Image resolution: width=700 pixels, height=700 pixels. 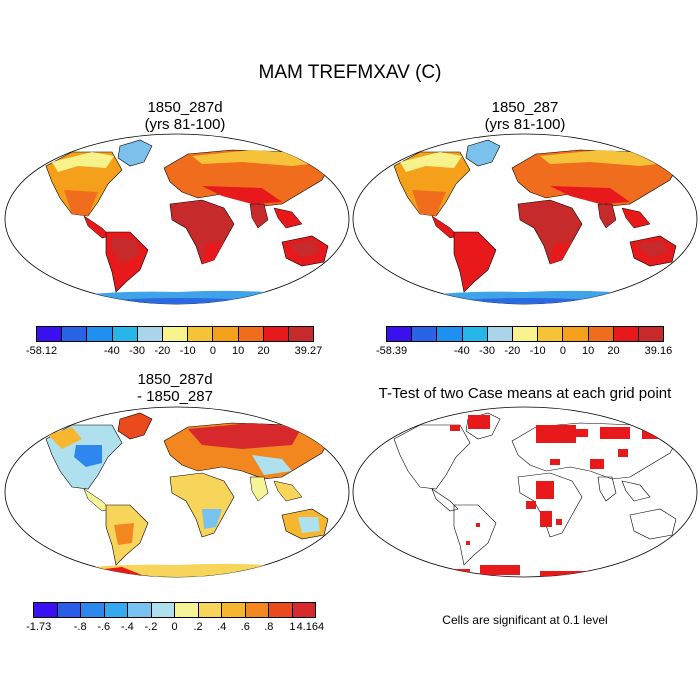 I want to click on significant-cell-central-africa, so click(x=546, y=519).